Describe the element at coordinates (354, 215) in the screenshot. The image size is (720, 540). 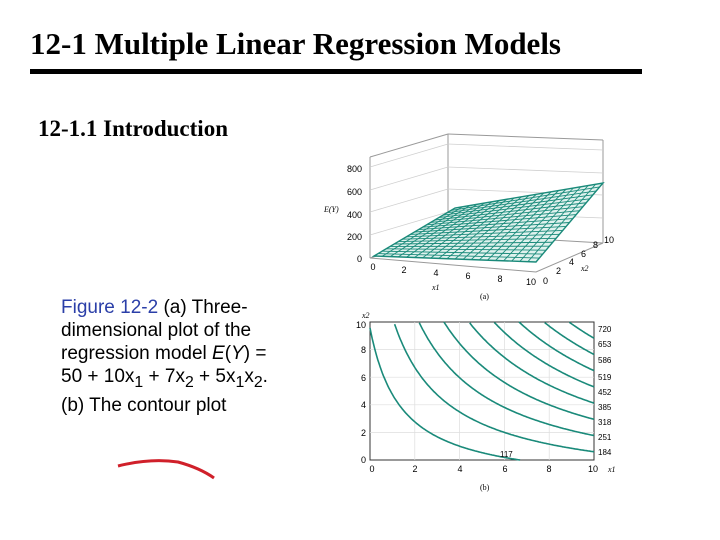
I see `z-tick-400: 400` at that location.